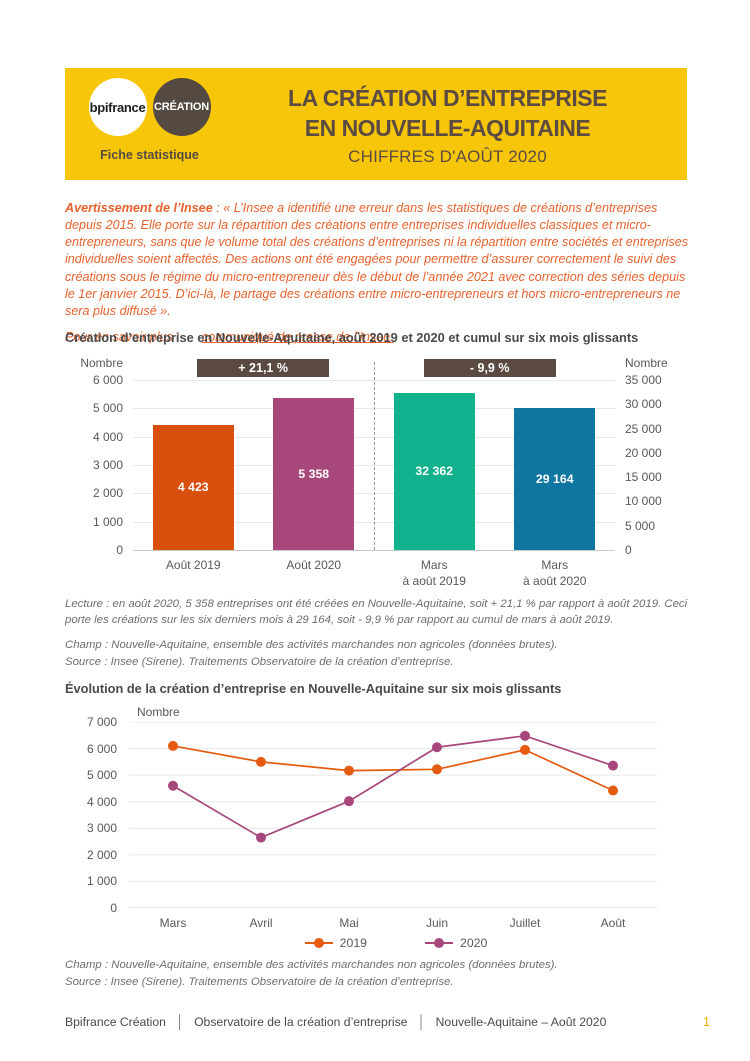  Describe the element at coordinates (193, 565) in the screenshot. I see `bar-category-label: Août 2019` at that location.